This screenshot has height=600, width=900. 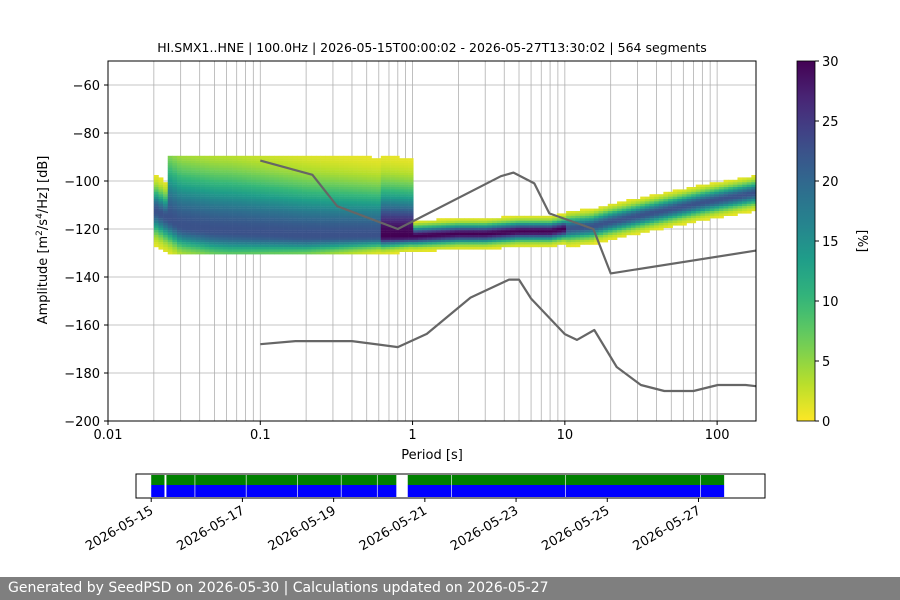 What do you see at coordinates (455, 205) in the screenshot?
I see `psd-heatmap` at bounding box center [455, 205].